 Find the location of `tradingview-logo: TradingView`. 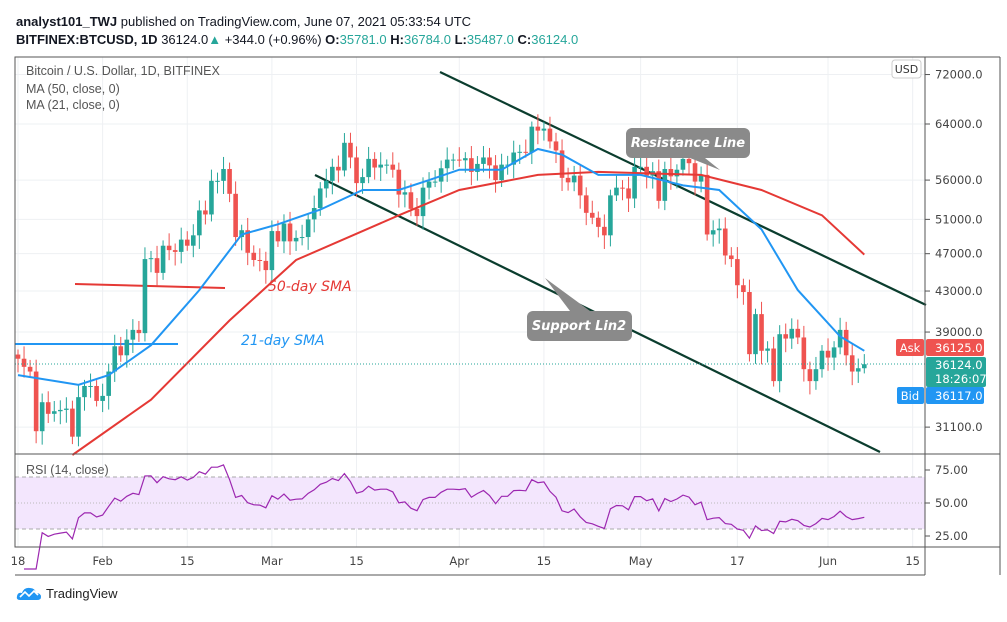

tradingview-logo: TradingView is located at coordinates (67, 593).